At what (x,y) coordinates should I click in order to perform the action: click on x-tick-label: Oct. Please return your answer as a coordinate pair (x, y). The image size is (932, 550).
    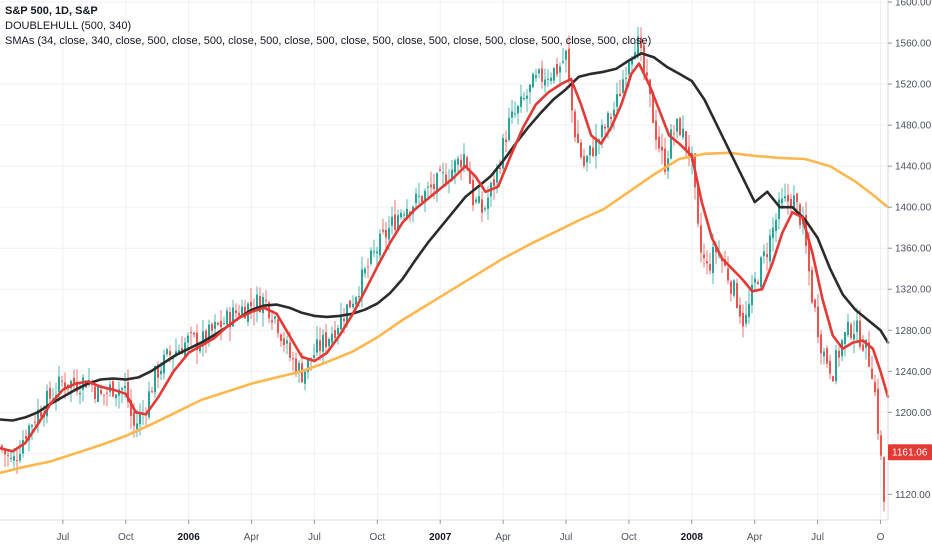
    Looking at the image, I should click on (629, 537).